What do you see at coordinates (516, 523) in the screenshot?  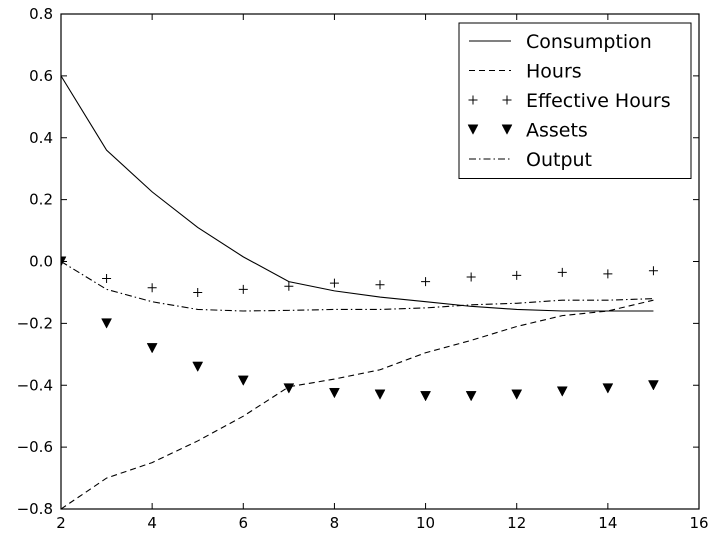 I see `x-tick-label: 12` at bounding box center [516, 523].